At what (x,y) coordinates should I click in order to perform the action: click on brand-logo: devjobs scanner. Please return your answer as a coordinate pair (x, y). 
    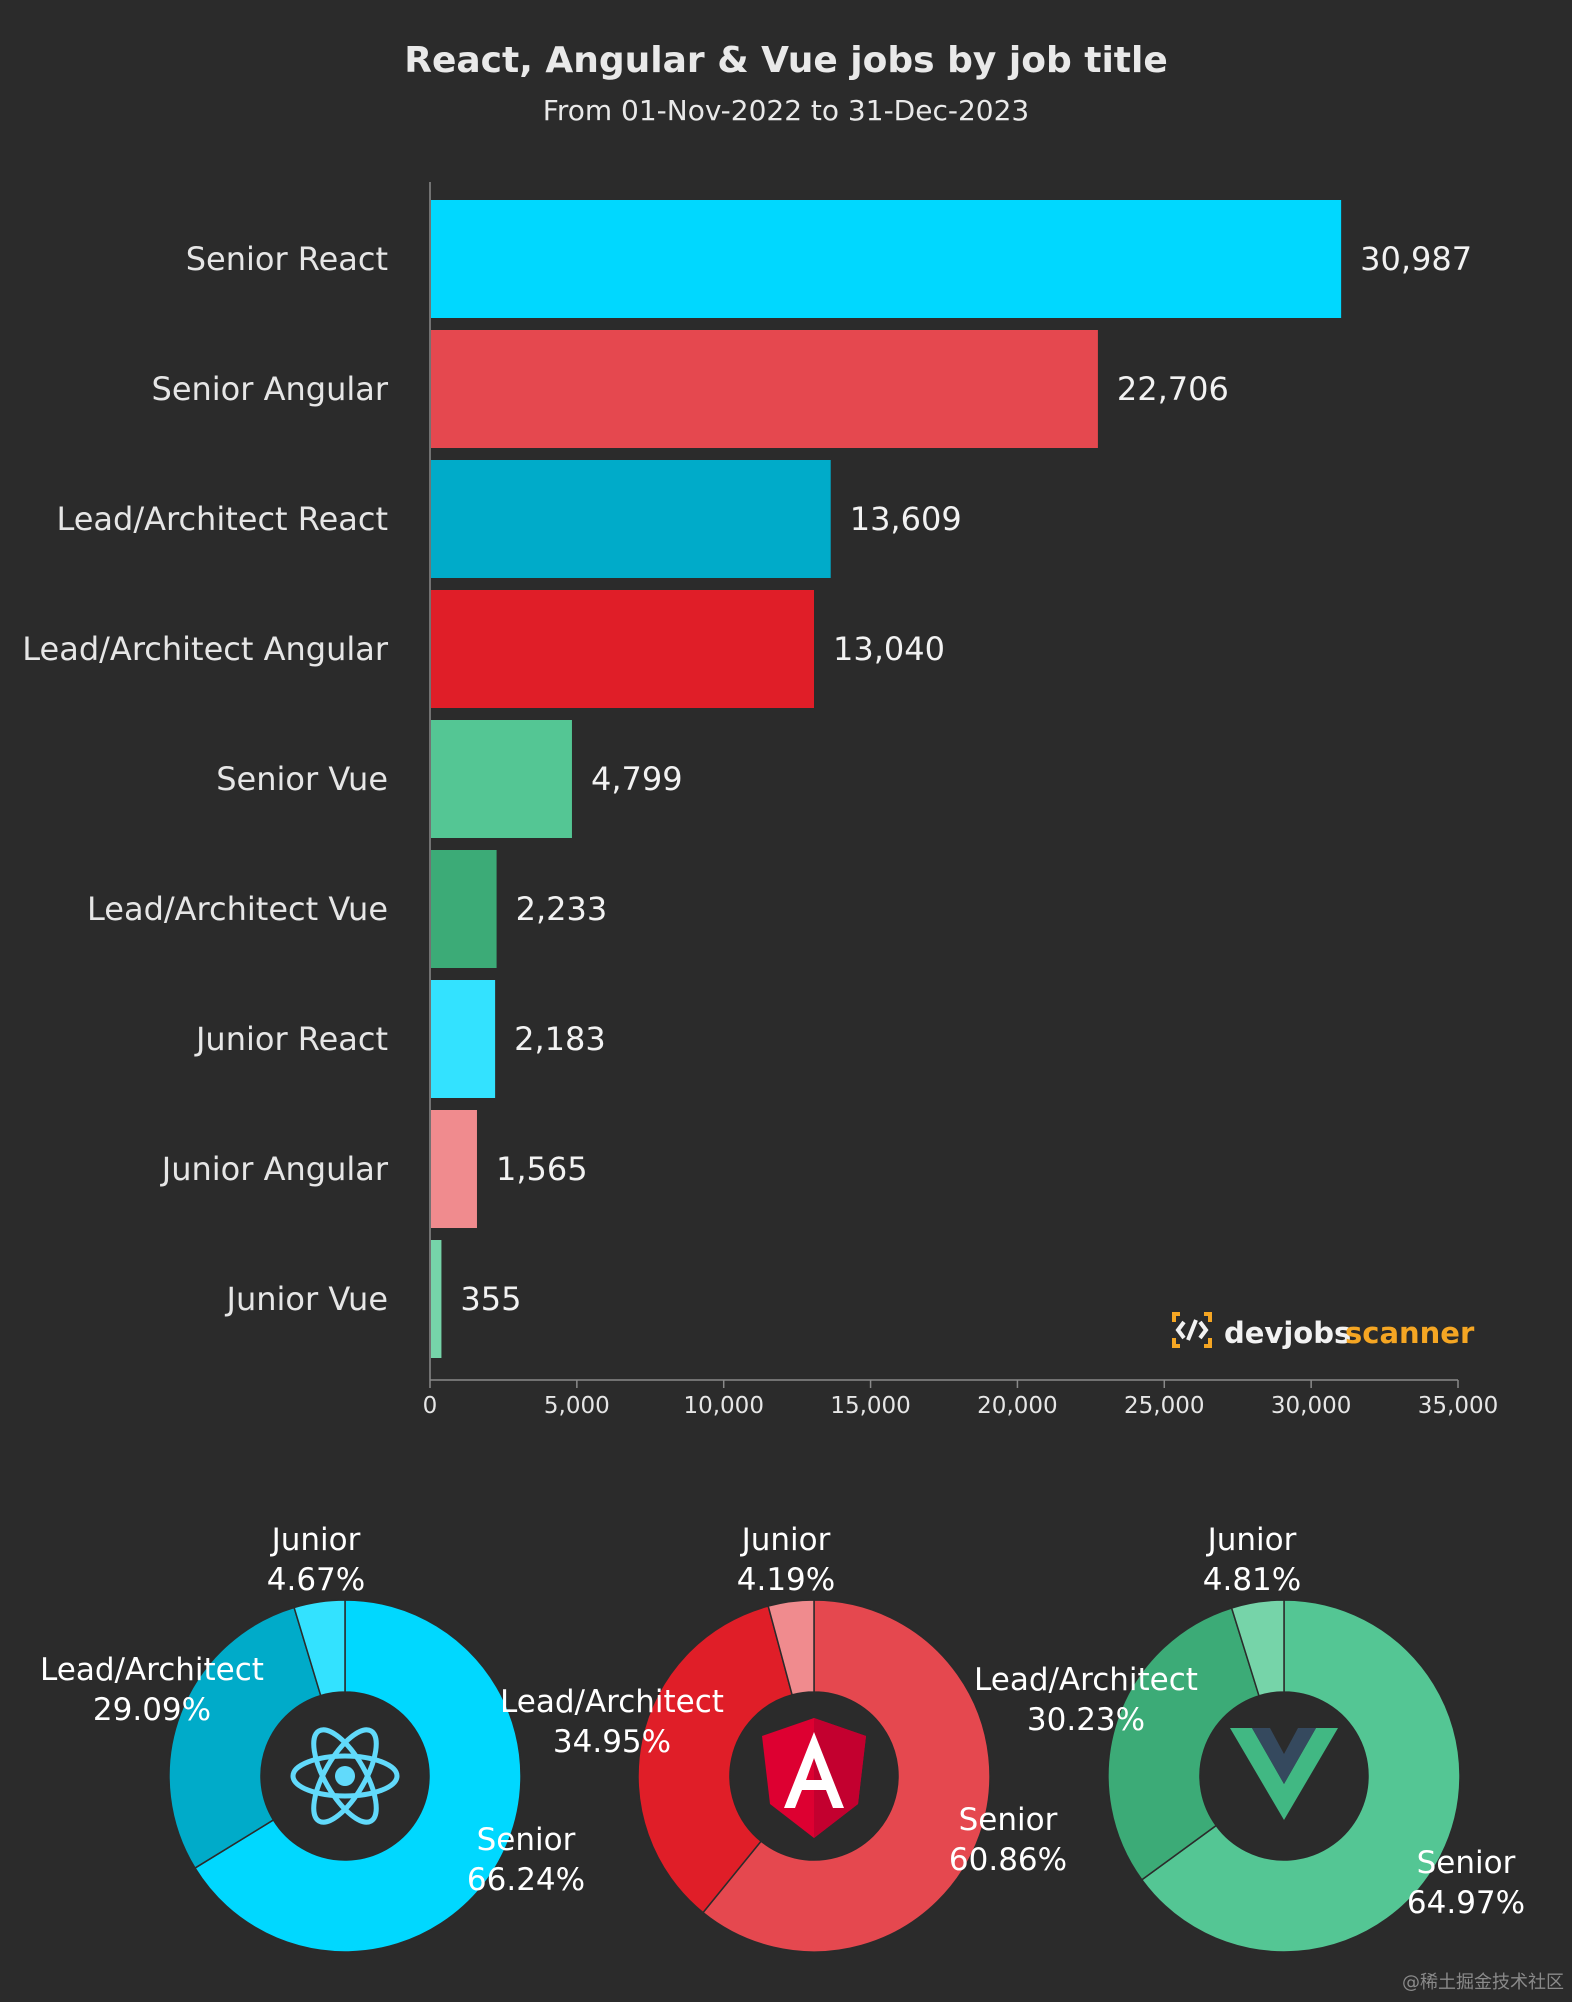
    Looking at the image, I should click on (1323, 1331).